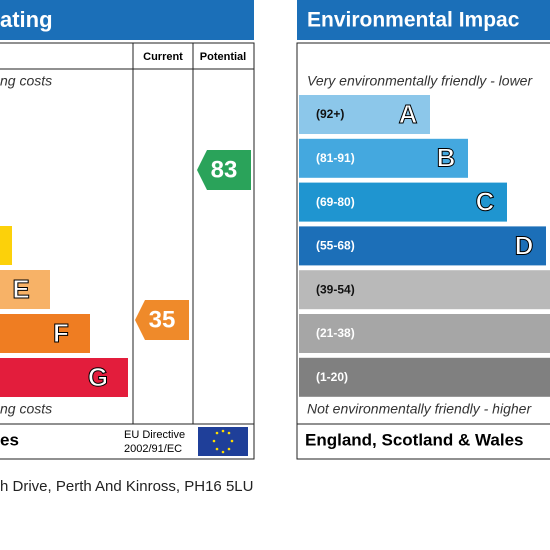 Image resolution: width=550 pixels, height=550 pixels. I want to click on band-letter: A, so click(408, 114).